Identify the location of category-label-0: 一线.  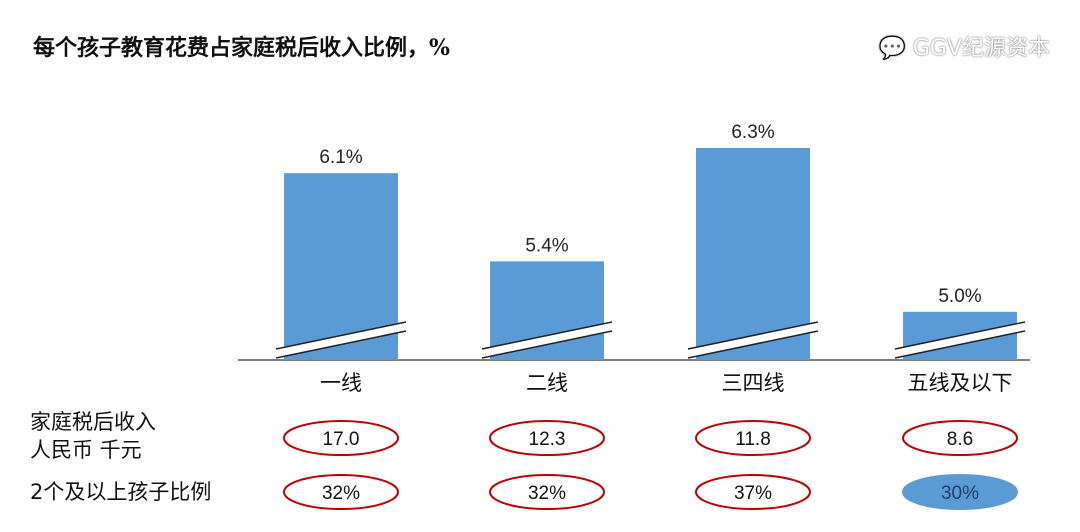
(341, 383).